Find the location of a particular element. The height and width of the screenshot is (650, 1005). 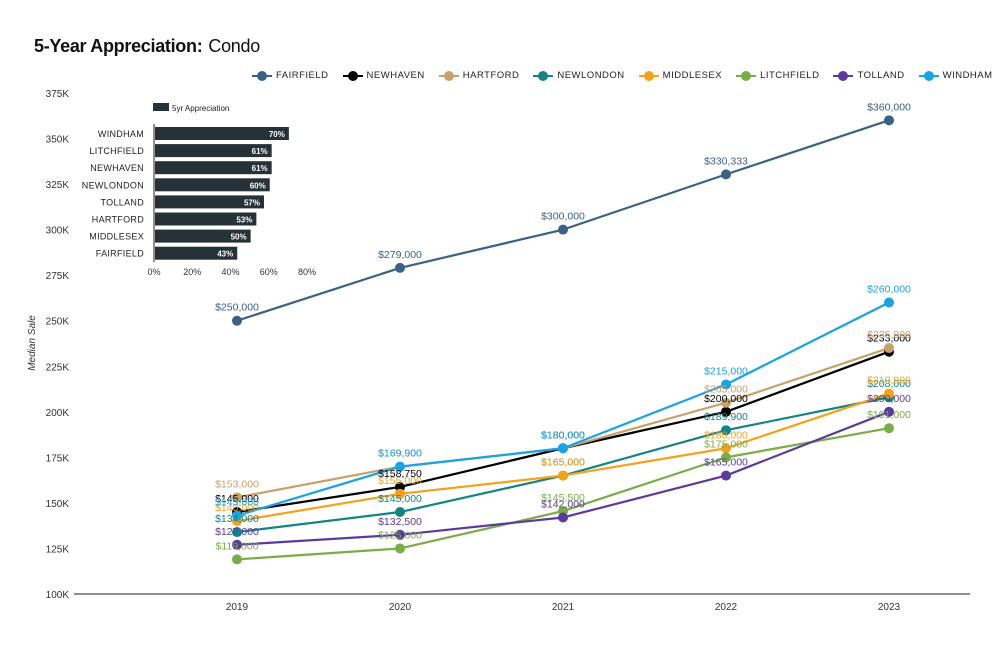

legend-item-fairfield: FAIRFIELD is located at coordinates (290, 75).